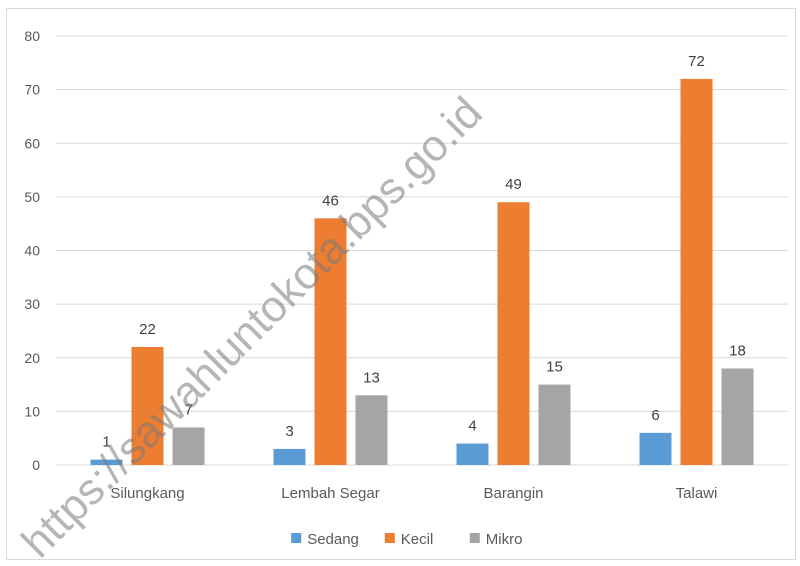 Image resolution: width=800 pixels, height=566 pixels. What do you see at coordinates (32, 411) in the screenshot?
I see `y-tick-label: 10` at bounding box center [32, 411].